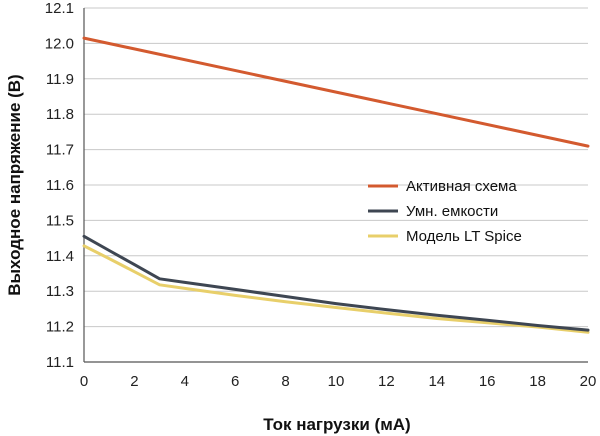 This screenshot has width=600, height=436. Describe the element at coordinates (60, 256) in the screenshot. I see `y-tick-label: 11.4` at that location.